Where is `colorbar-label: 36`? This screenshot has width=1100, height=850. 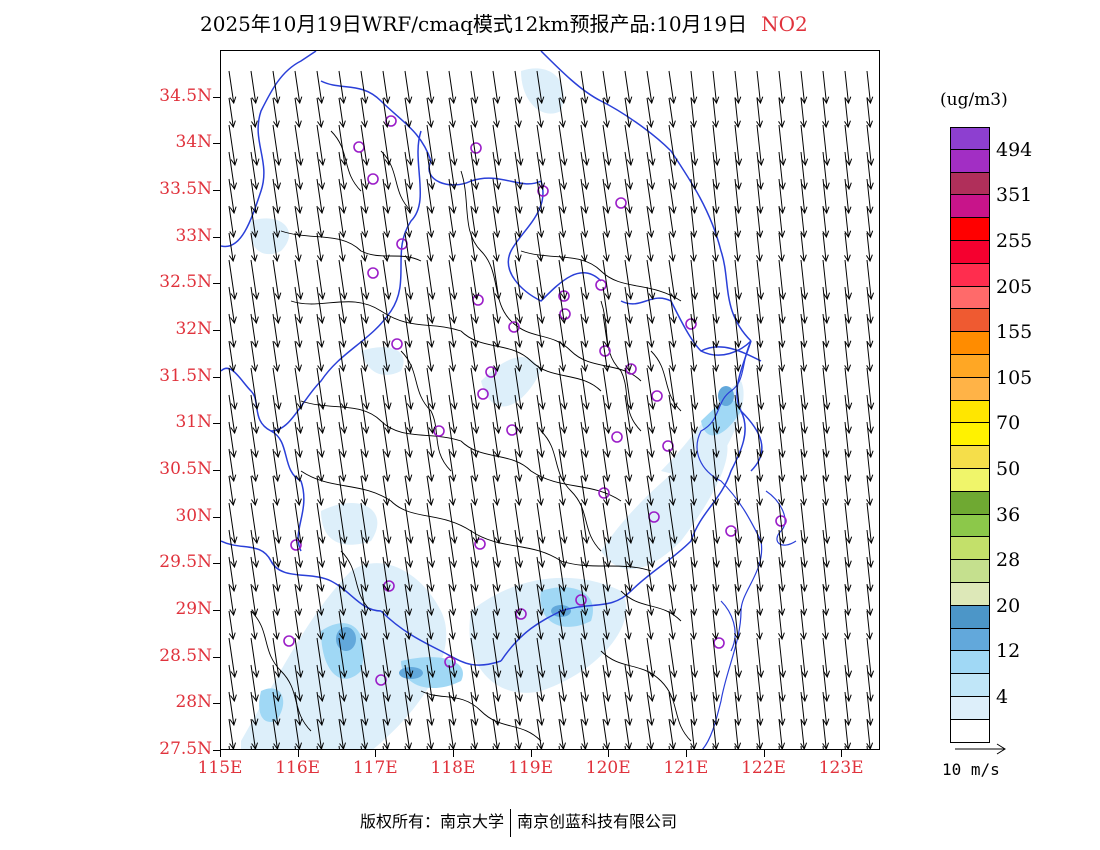
colorbar-label: 36 is located at coordinates (1008, 514).